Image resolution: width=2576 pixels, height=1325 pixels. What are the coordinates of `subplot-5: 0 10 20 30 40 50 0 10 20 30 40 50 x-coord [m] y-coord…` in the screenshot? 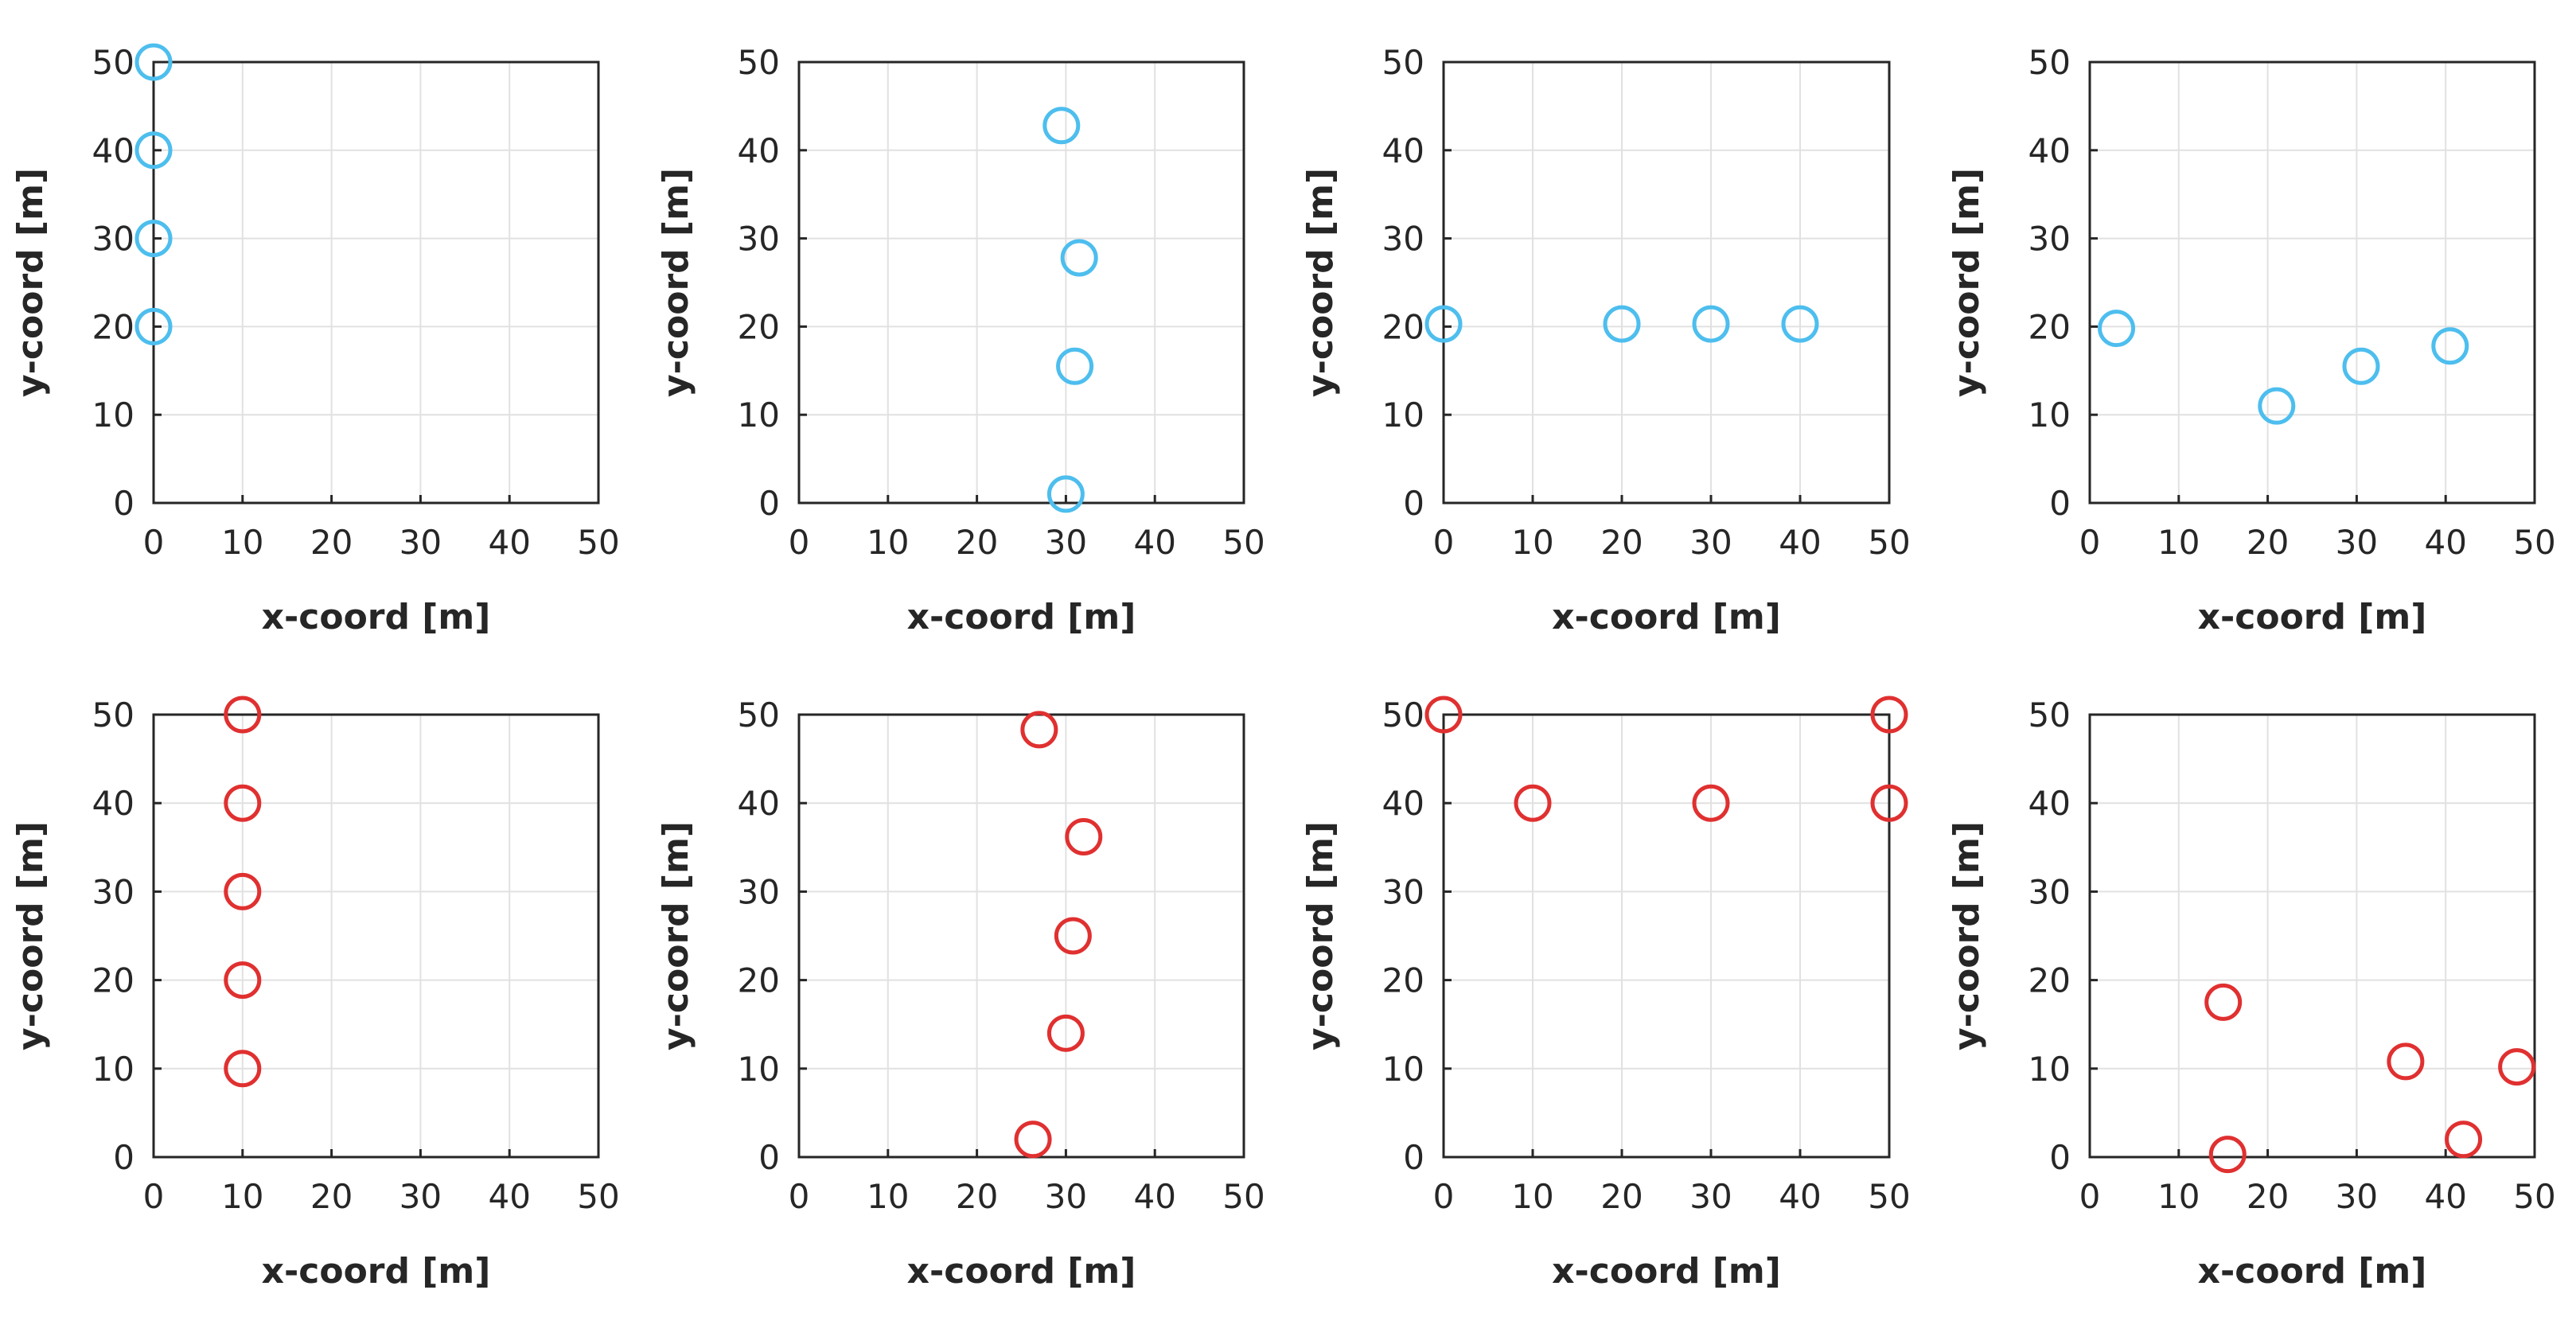 It's located at (315, 994).